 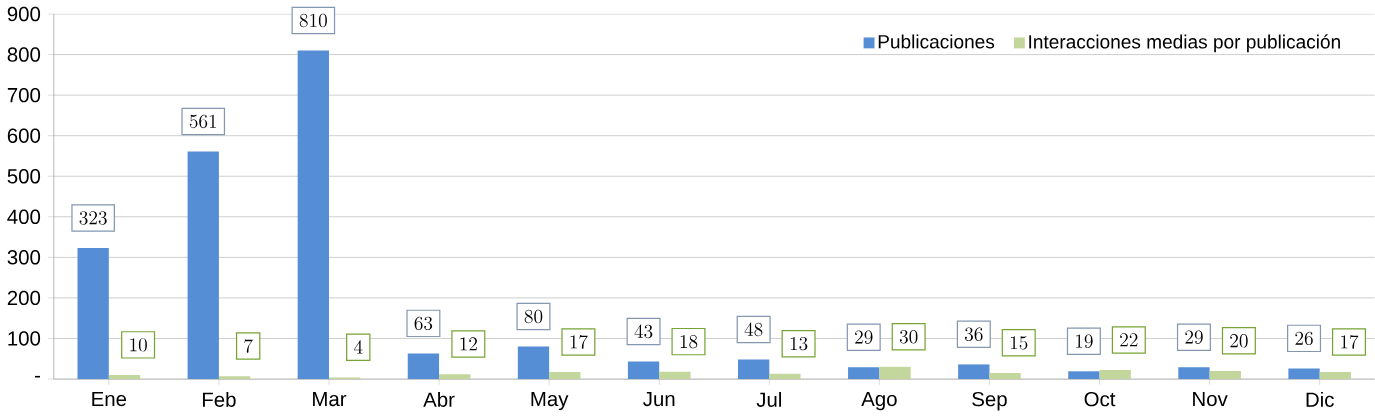 What do you see at coordinates (109, 399) in the screenshot?
I see `x-tick-label: Ene` at bounding box center [109, 399].